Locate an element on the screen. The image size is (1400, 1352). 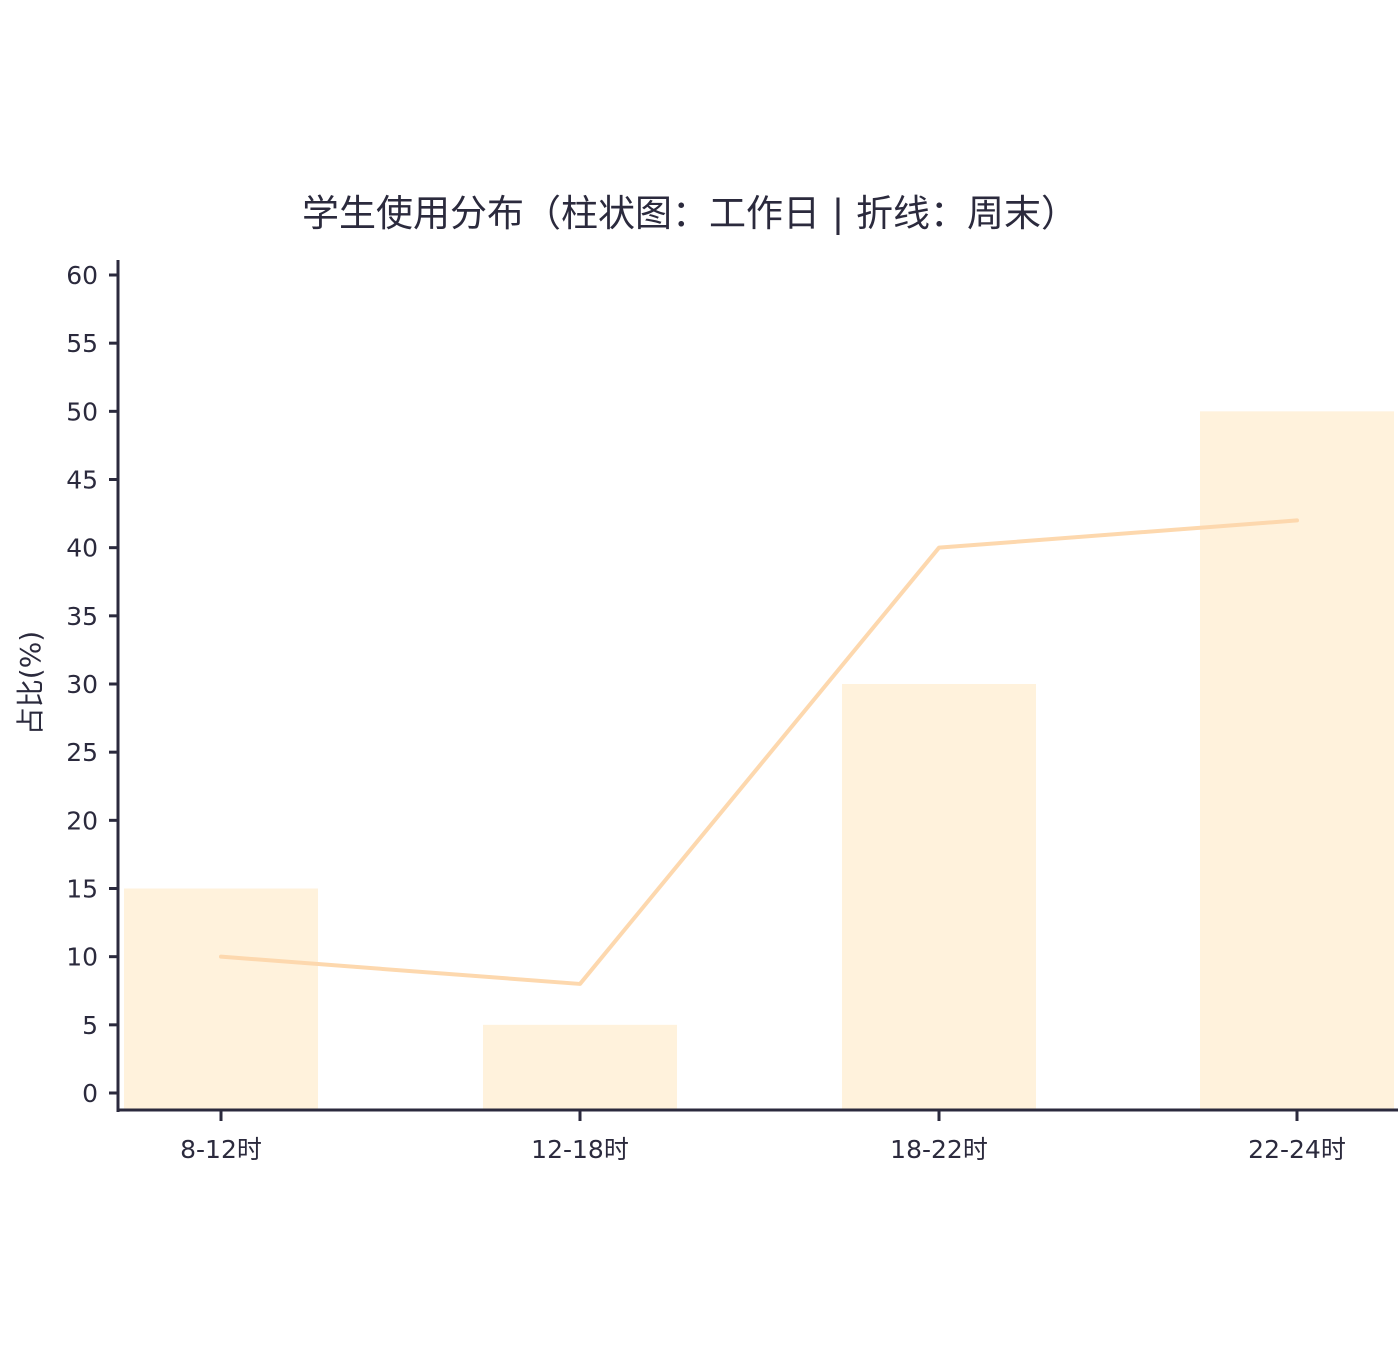
y-tick-label-0: 0 is located at coordinates (90, 1093).